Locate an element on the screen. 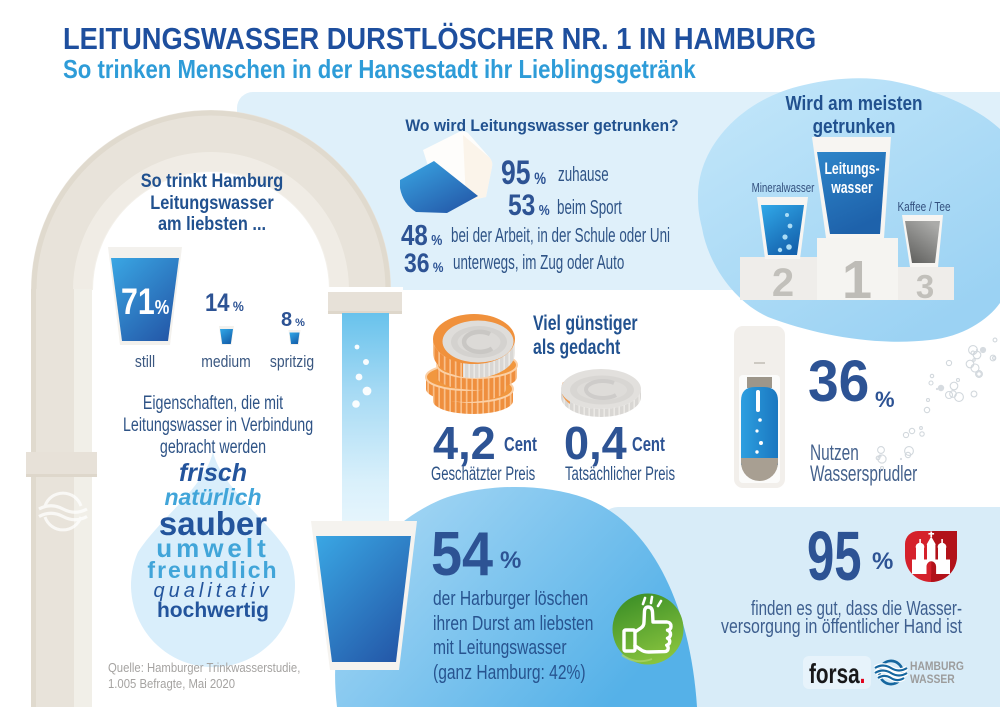  svg-text: 2 is located at coordinates (783, 283).